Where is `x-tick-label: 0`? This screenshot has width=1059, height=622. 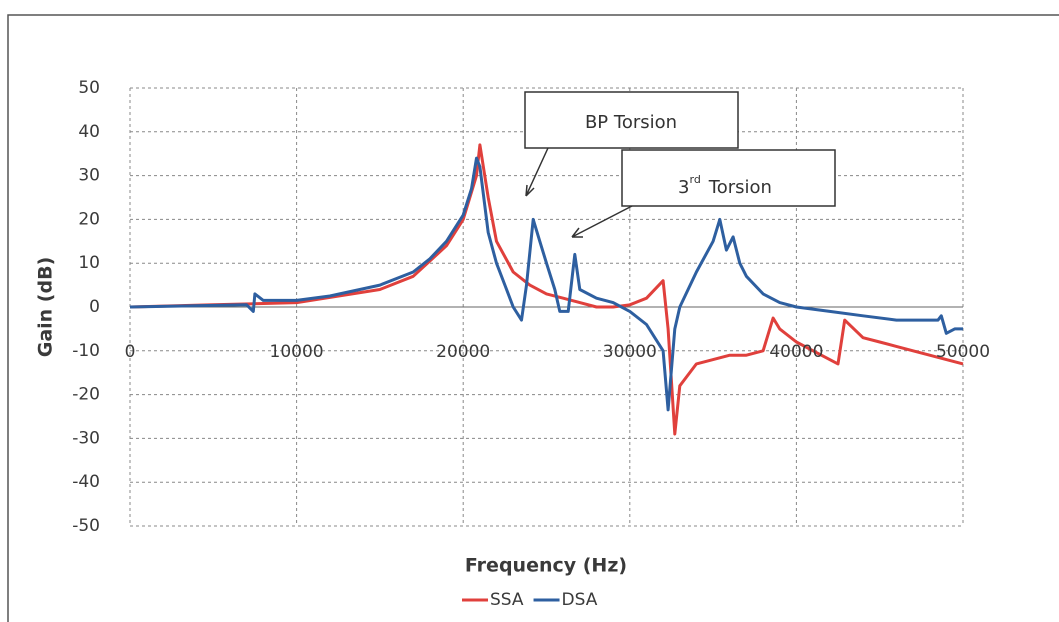 x-tick-label: 0 is located at coordinates (130, 352).